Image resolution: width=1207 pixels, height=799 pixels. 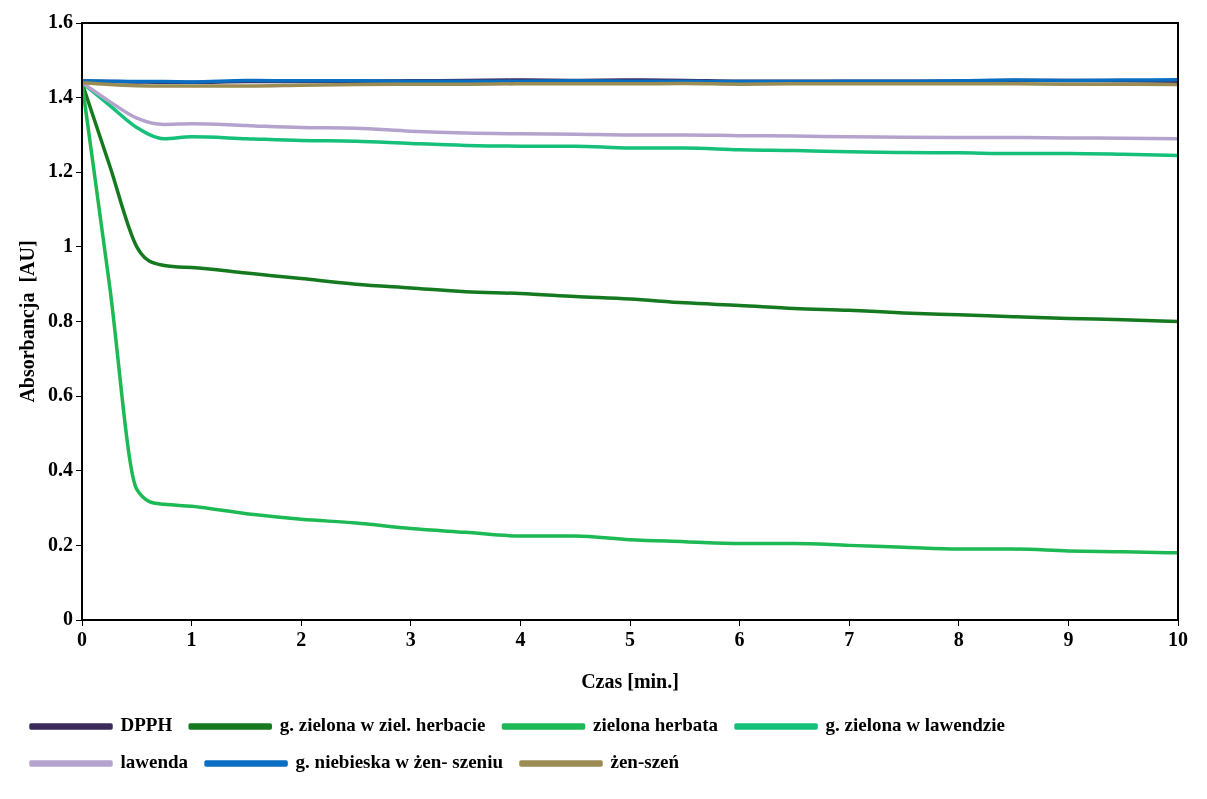 I want to click on x-axis-title: Czas [min.], so click(x=630, y=681).